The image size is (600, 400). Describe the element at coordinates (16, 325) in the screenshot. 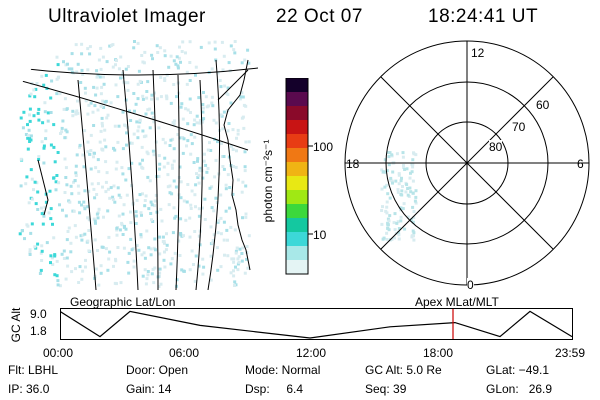

I see `timeline-ylabel: GC Alt` at that location.